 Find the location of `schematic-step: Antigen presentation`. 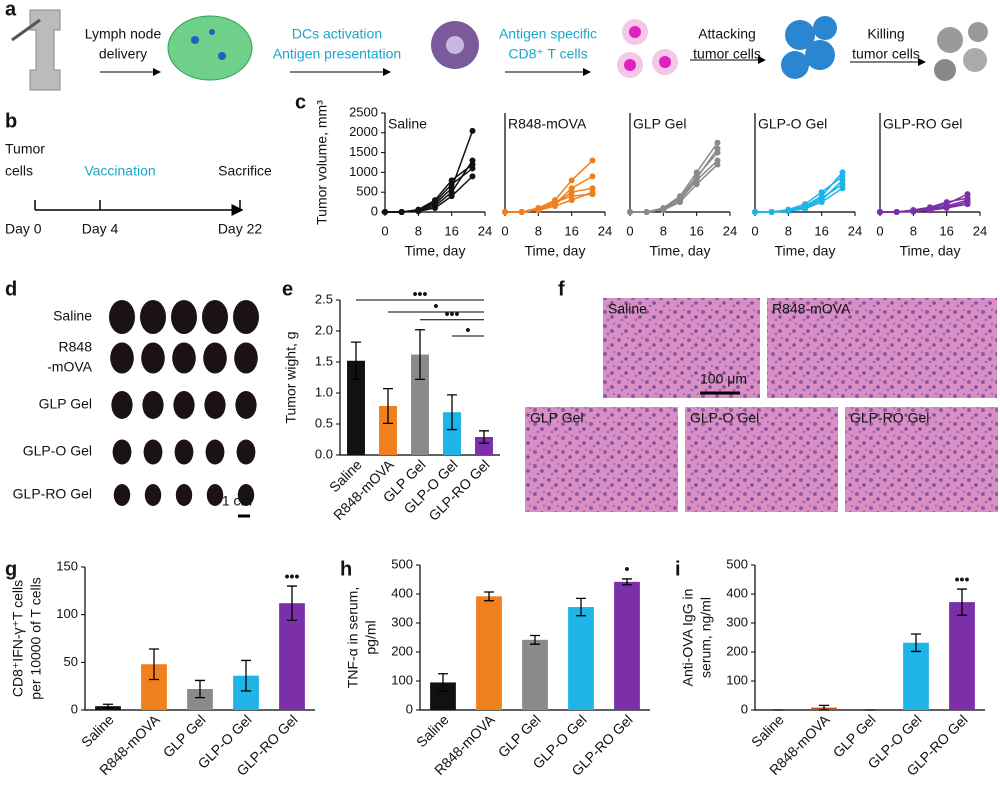

schematic-step: Antigen presentation is located at coordinates (337, 54).